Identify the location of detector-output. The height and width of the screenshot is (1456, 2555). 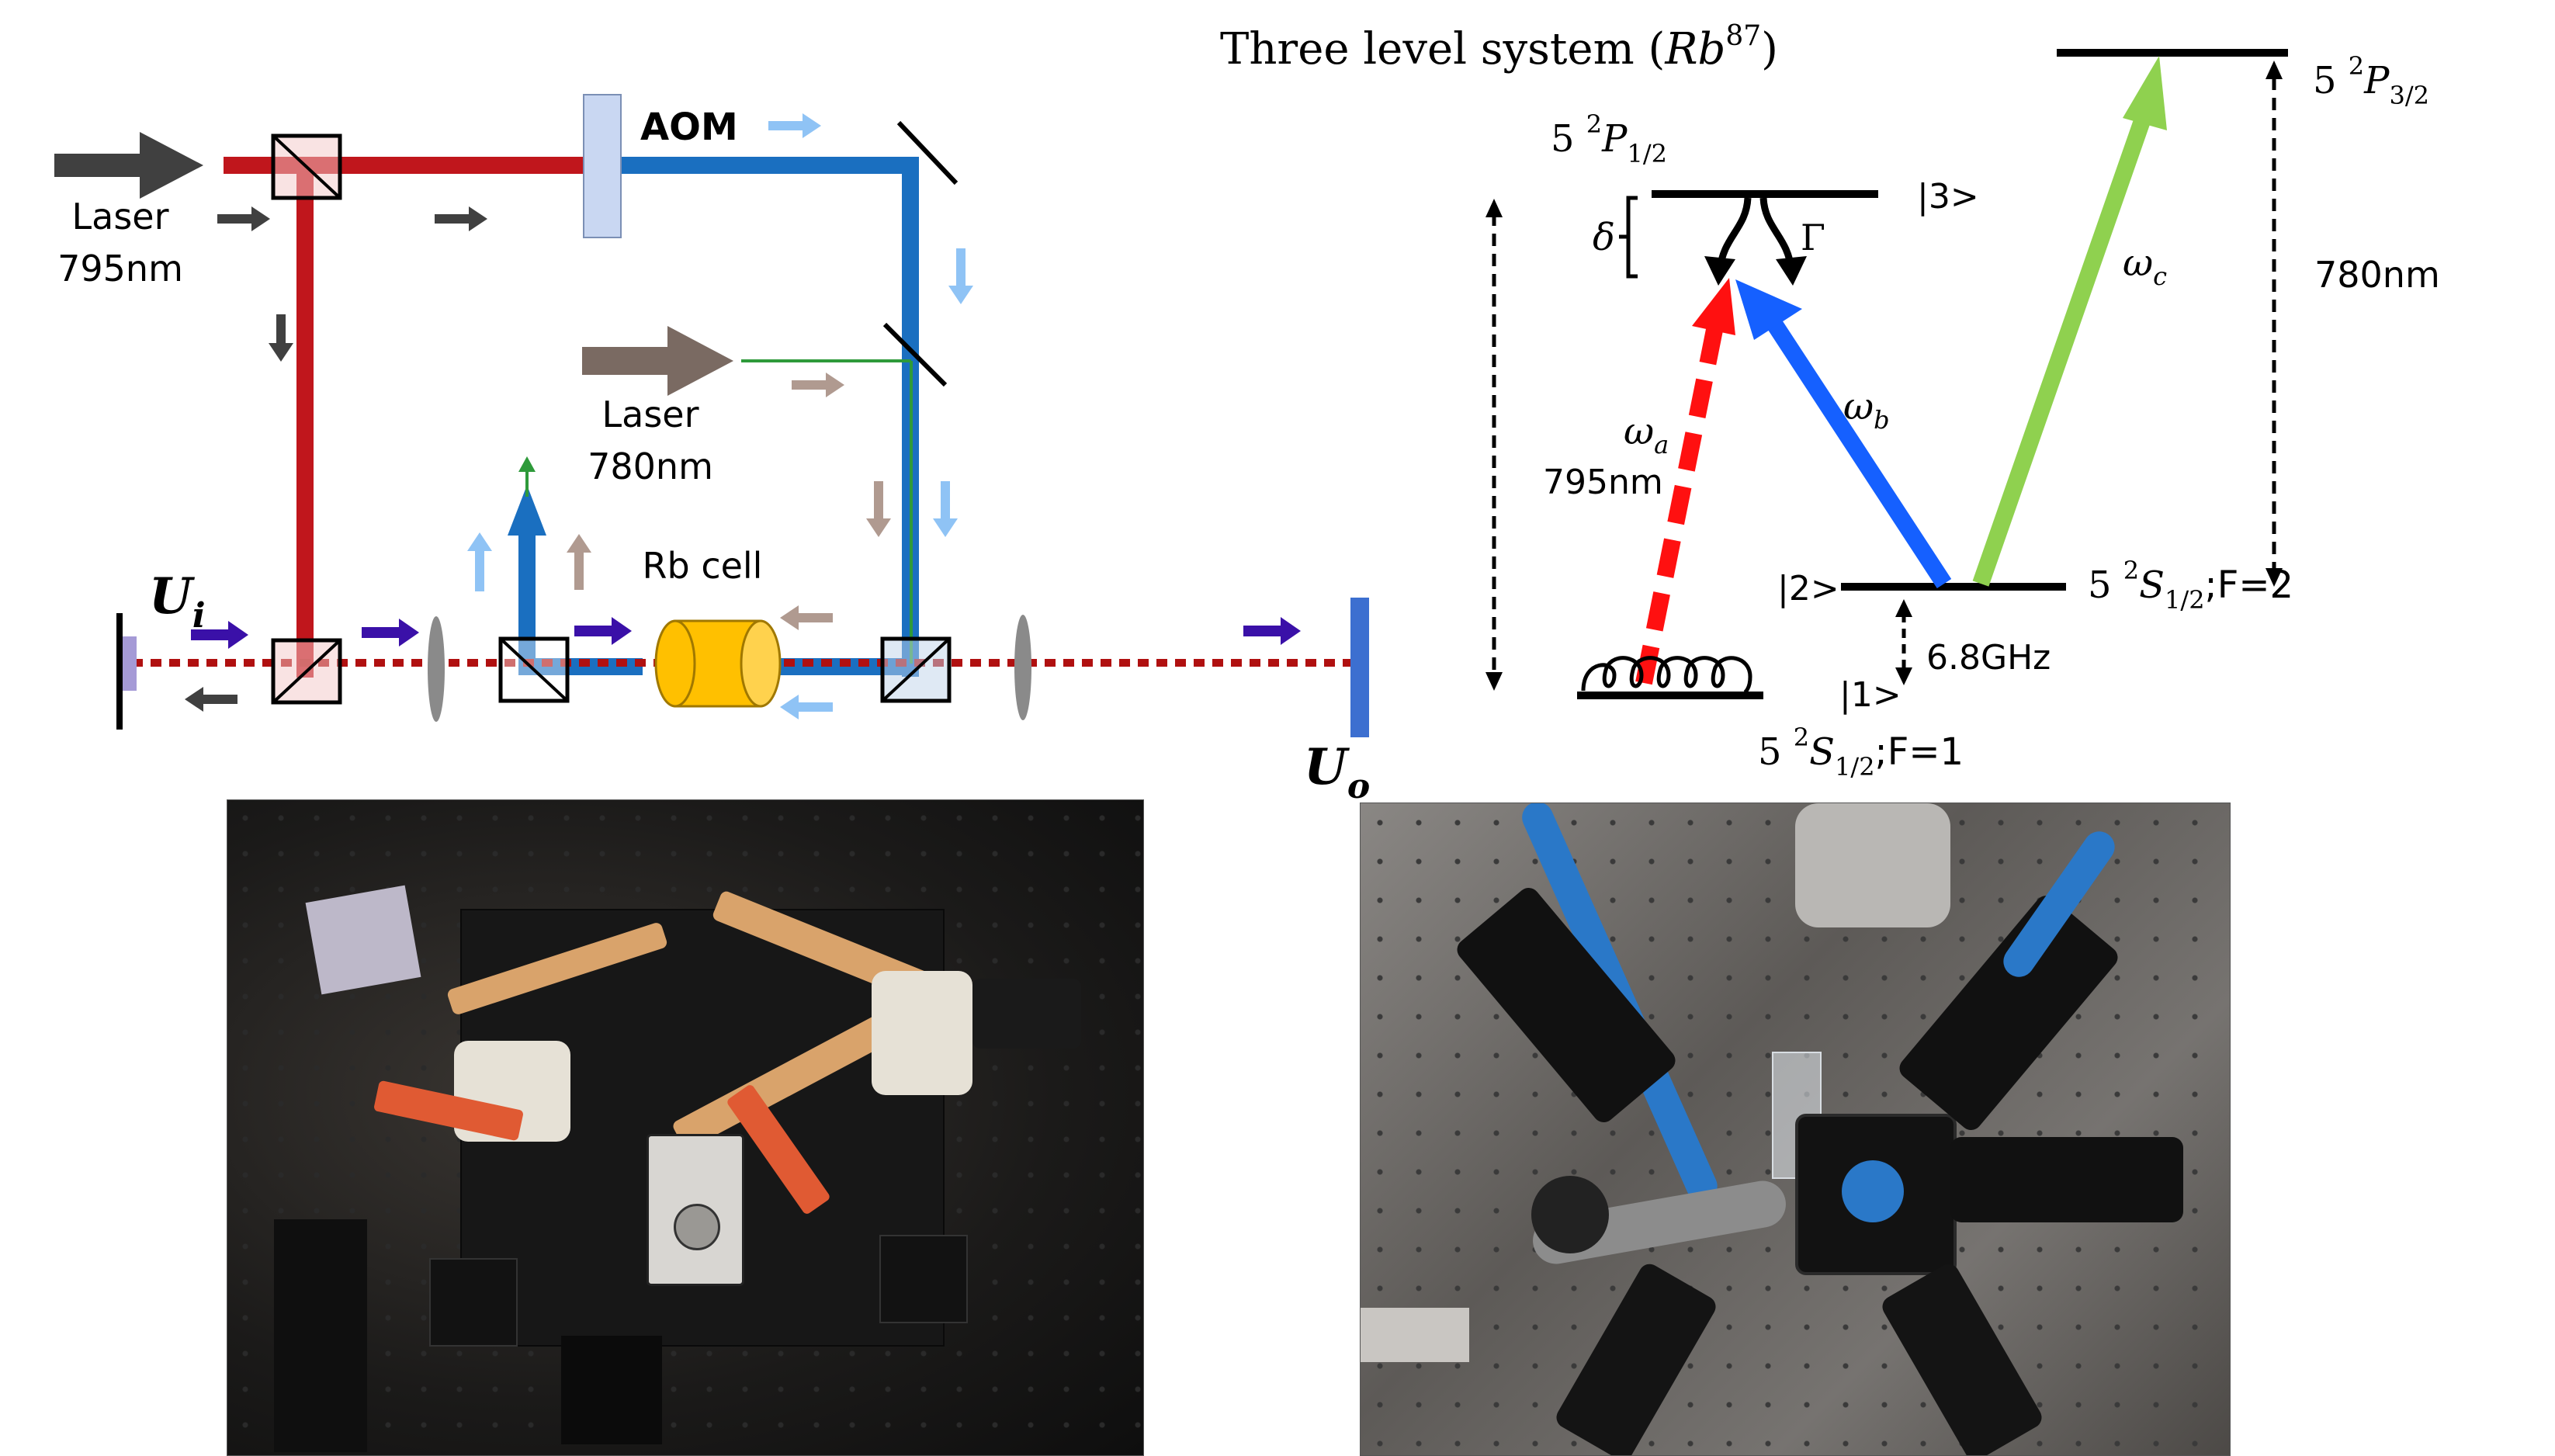
(1359, 668).